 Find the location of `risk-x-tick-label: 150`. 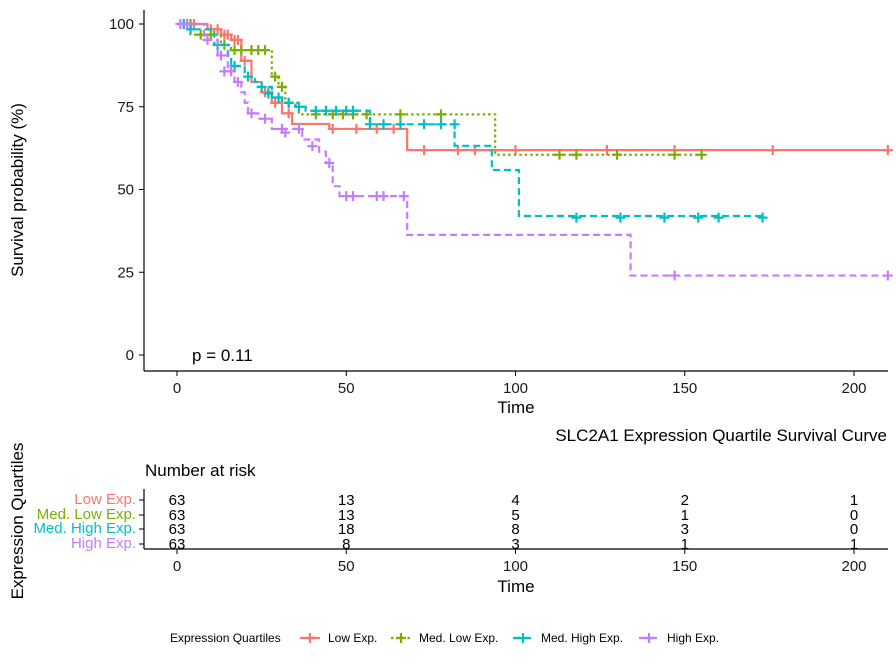

risk-x-tick-label: 150 is located at coordinates (684, 566).